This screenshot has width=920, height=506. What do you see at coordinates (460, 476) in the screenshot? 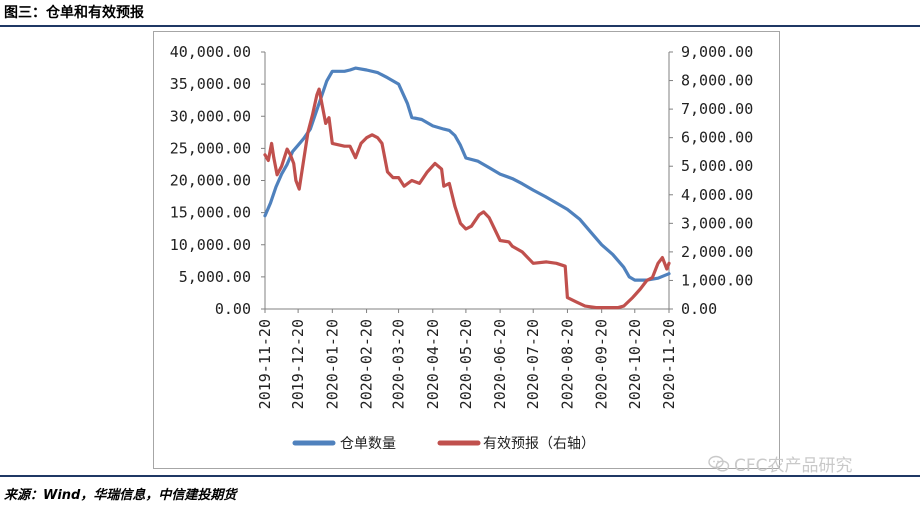
I see `footer-rule` at bounding box center [460, 476].